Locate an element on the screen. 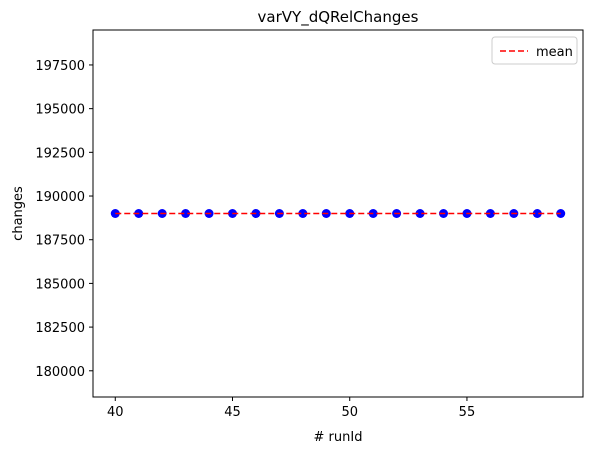 The width and height of the screenshot is (598, 453). y-axis-label: changes is located at coordinates (18, 213).